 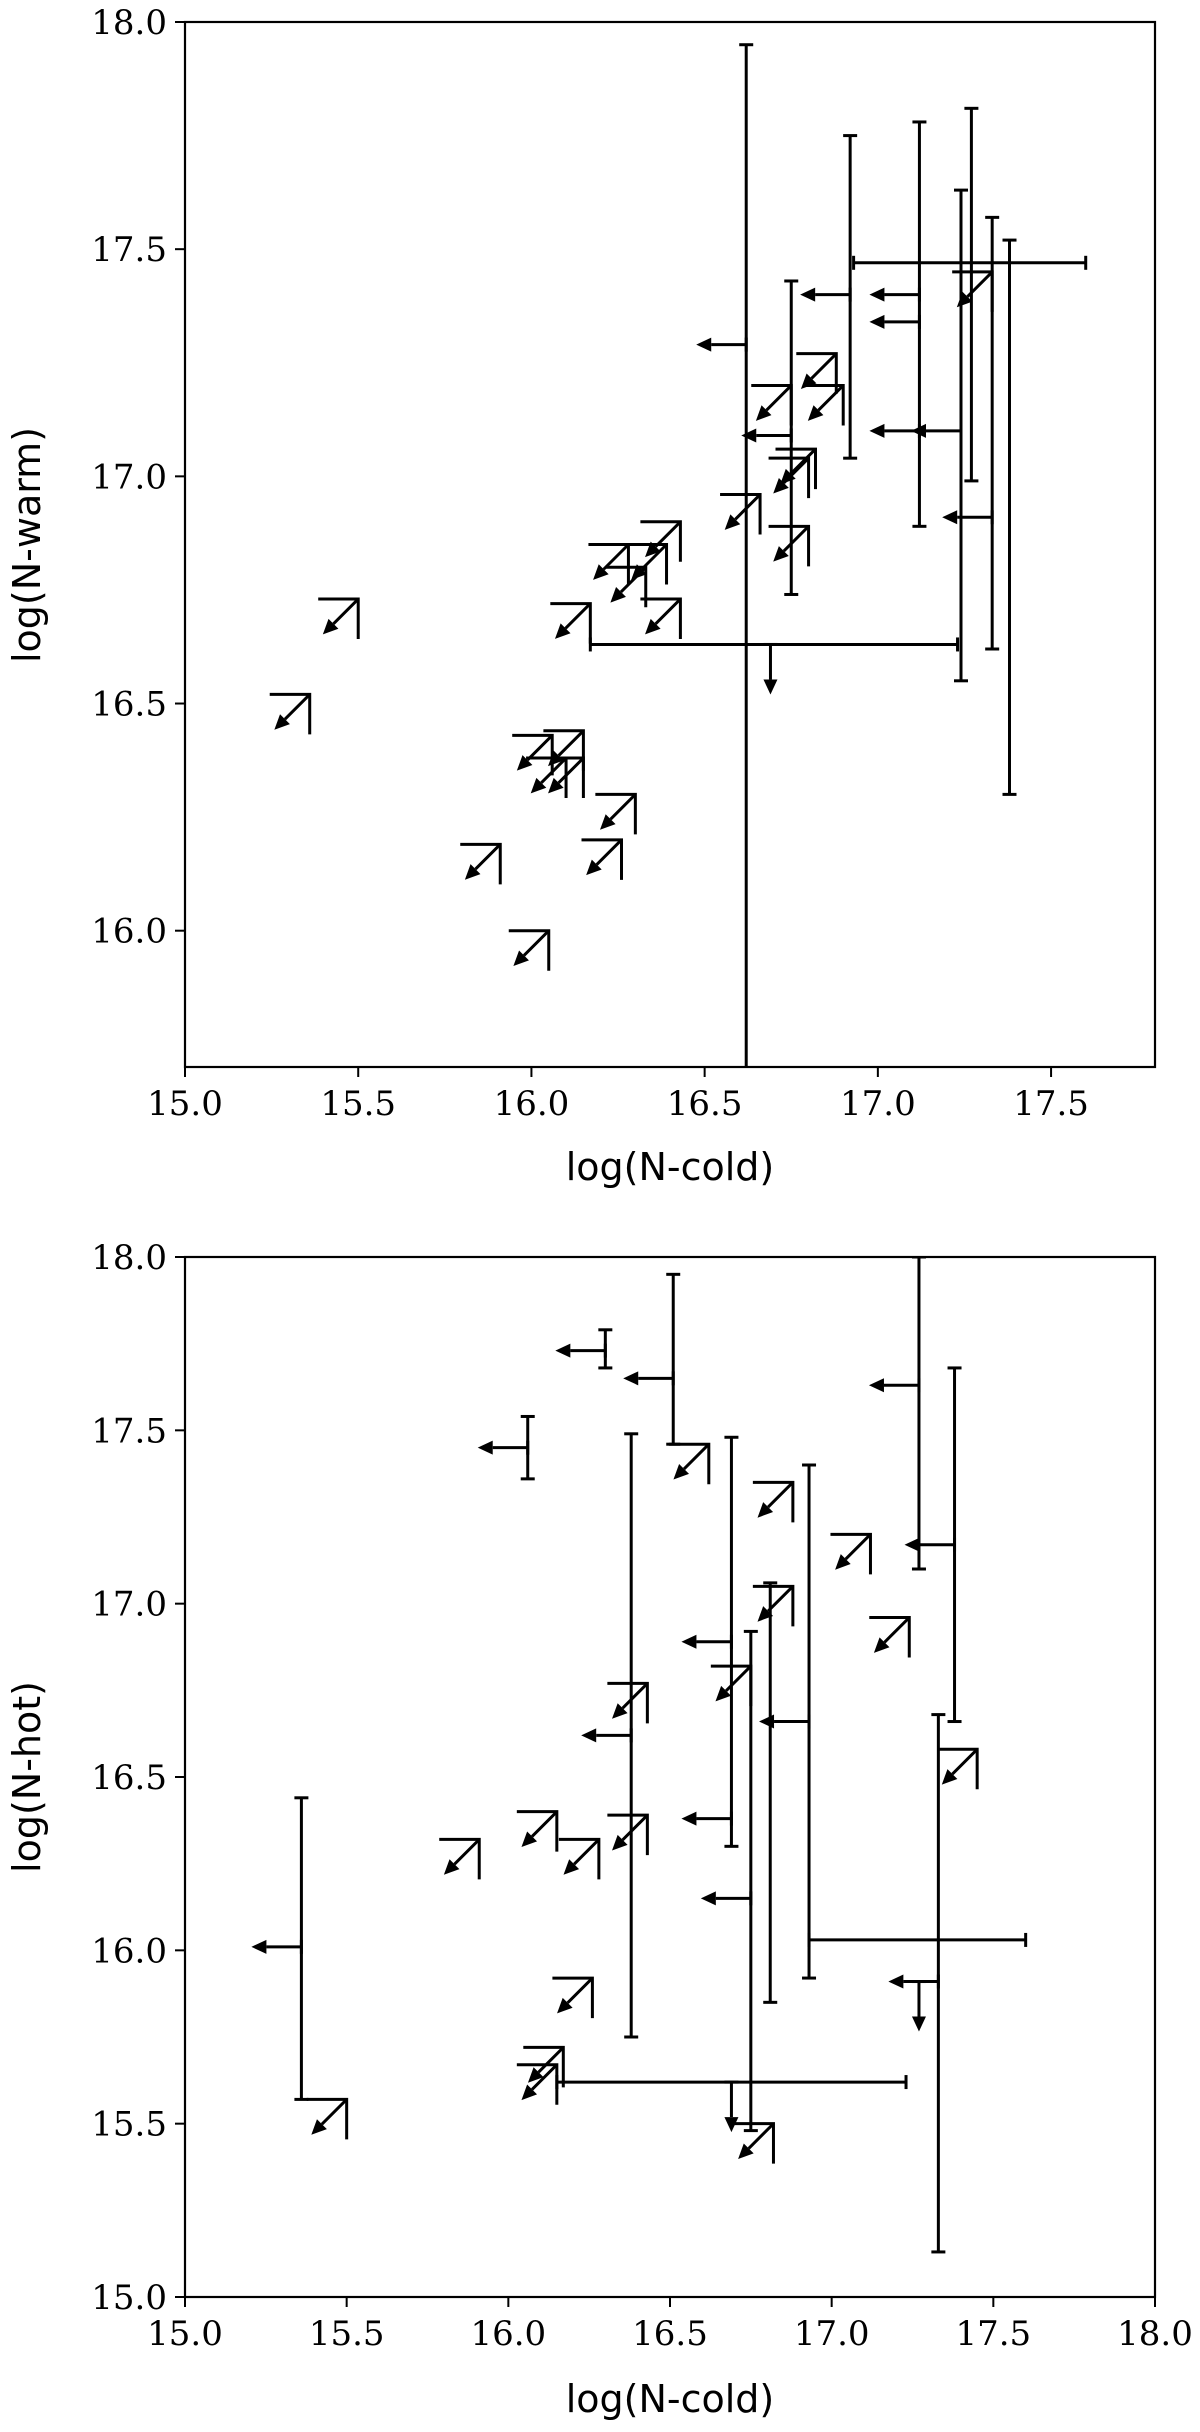 What do you see at coordinates (1051, 1104) in the screenshot?
I see `x-tick-label: 17.5` at bounding box center [1051, 1104].